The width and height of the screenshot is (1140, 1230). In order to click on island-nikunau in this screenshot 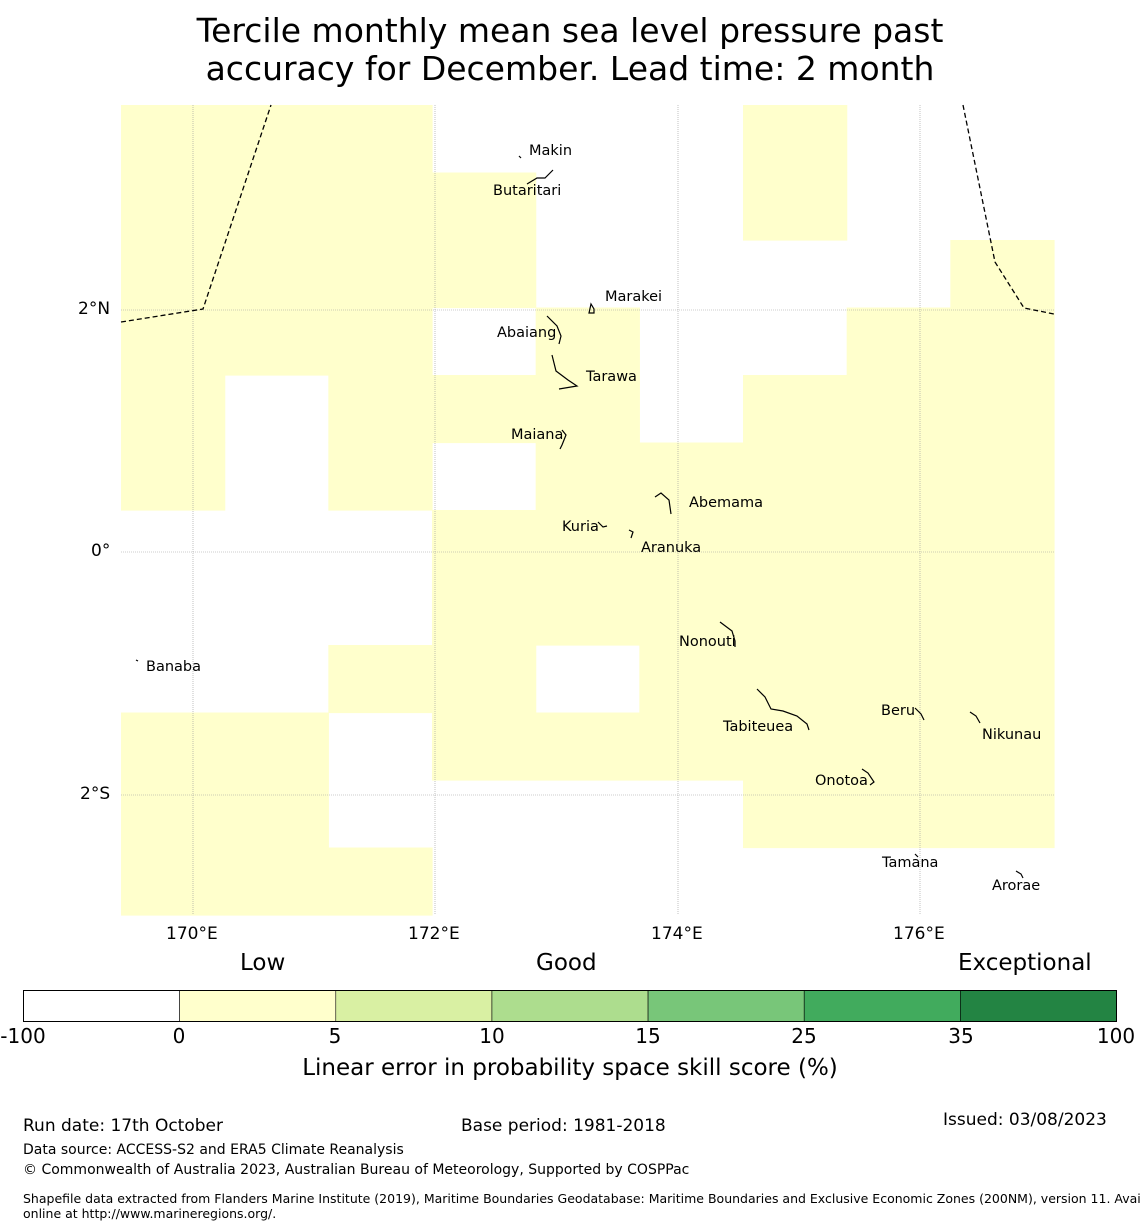, I will do `click(975, 717)`.